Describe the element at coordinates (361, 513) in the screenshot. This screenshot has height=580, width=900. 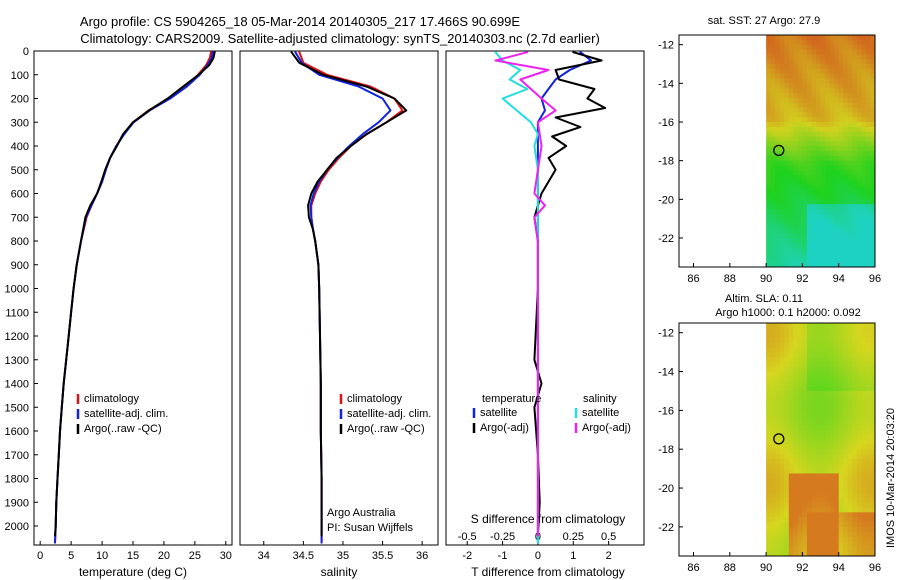
I see `argo-australia-note: Argo Australia` at that location.